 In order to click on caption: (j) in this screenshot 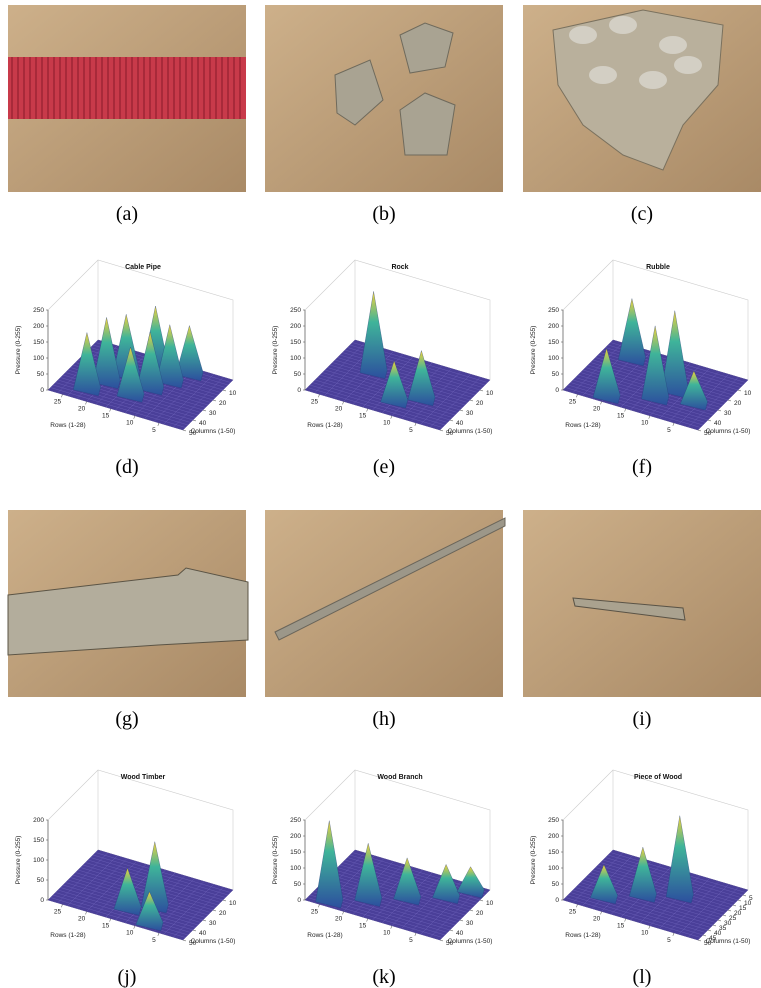, I will do `click(127, 977)`.